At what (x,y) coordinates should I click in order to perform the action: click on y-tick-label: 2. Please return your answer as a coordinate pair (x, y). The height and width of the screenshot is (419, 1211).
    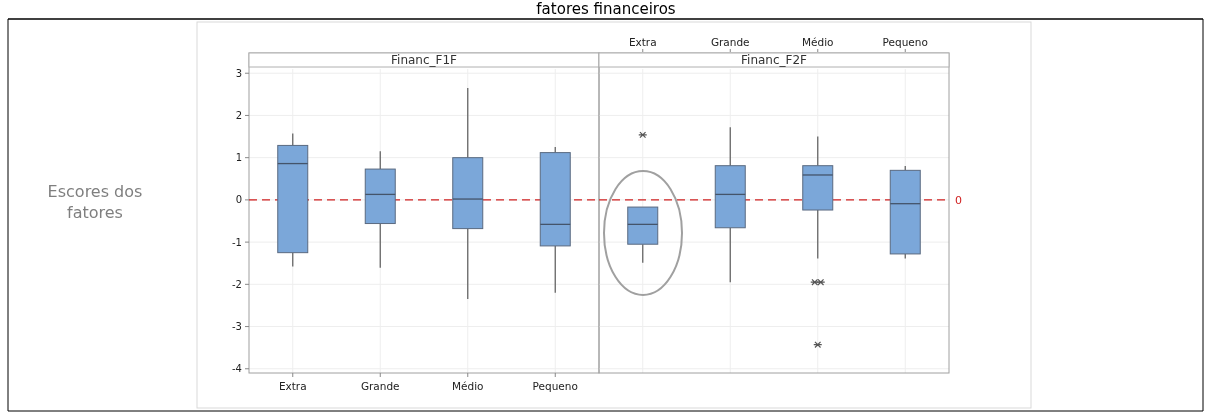
    Looking at the image, I should click on (238, 115).